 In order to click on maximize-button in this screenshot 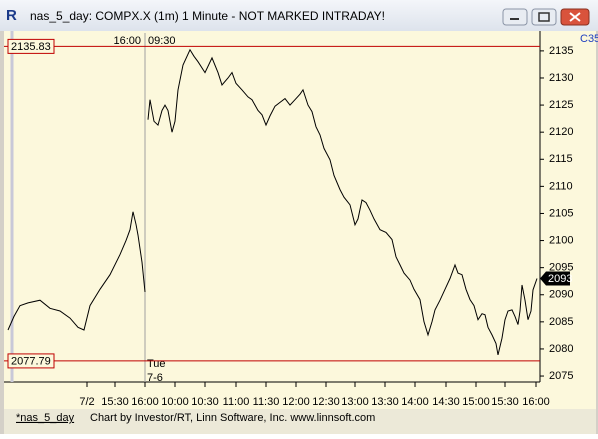, I will do `click(544, 17)`.